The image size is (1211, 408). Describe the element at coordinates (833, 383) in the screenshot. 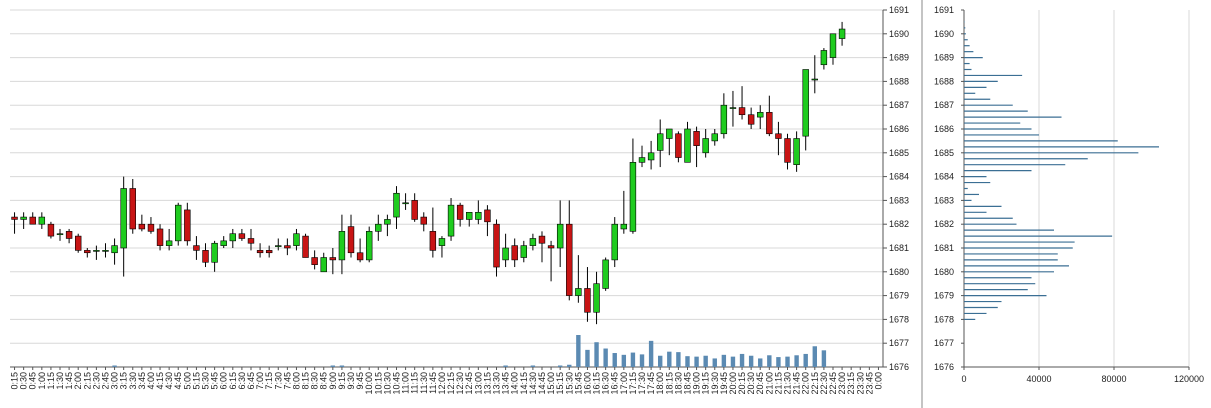

I see `x-tick-label: 22:45` at that location.